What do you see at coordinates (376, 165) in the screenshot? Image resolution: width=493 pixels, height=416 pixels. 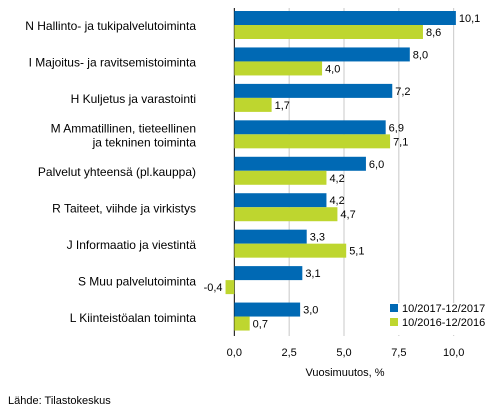 I see `value-label: 6,0` at bounding box center [376, 165].